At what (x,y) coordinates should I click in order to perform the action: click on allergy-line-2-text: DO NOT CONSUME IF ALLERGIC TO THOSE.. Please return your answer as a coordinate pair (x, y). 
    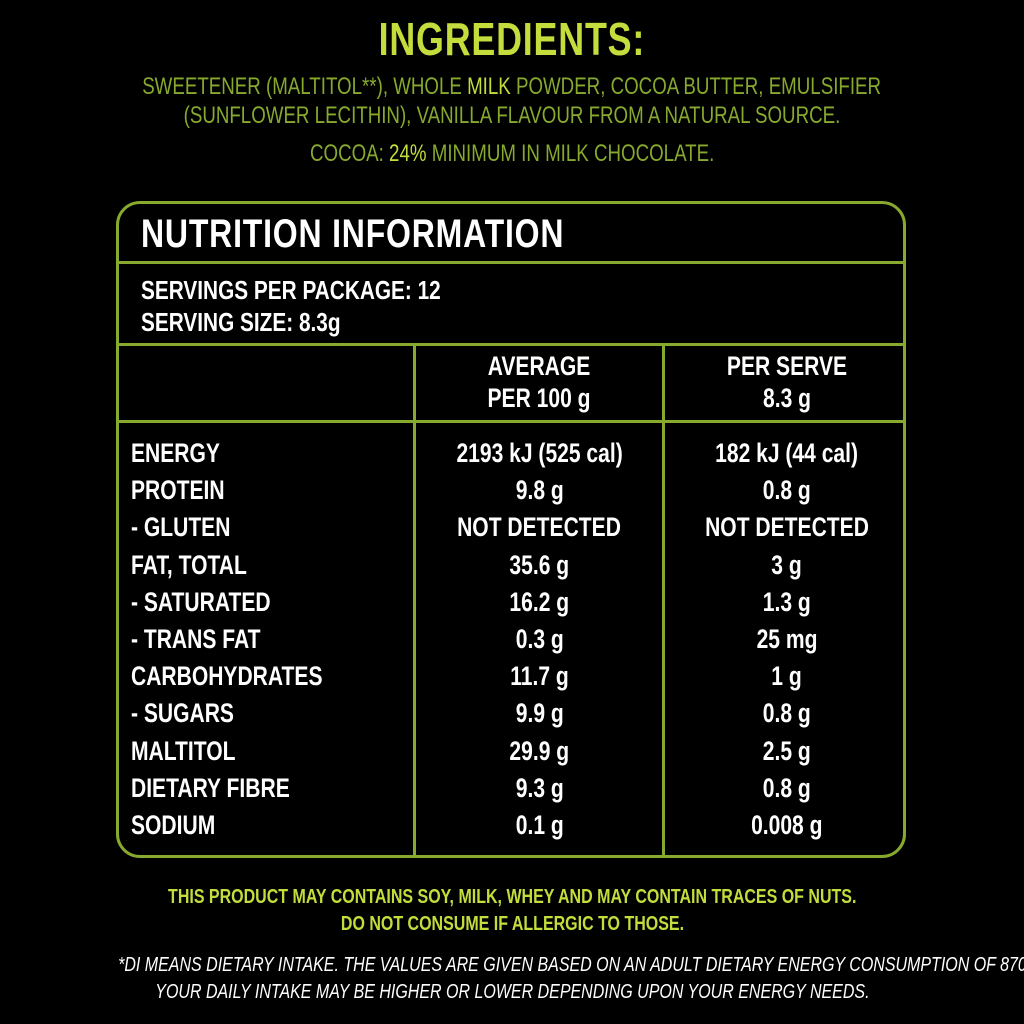
    Looking at the image, I should click on (512, 924).